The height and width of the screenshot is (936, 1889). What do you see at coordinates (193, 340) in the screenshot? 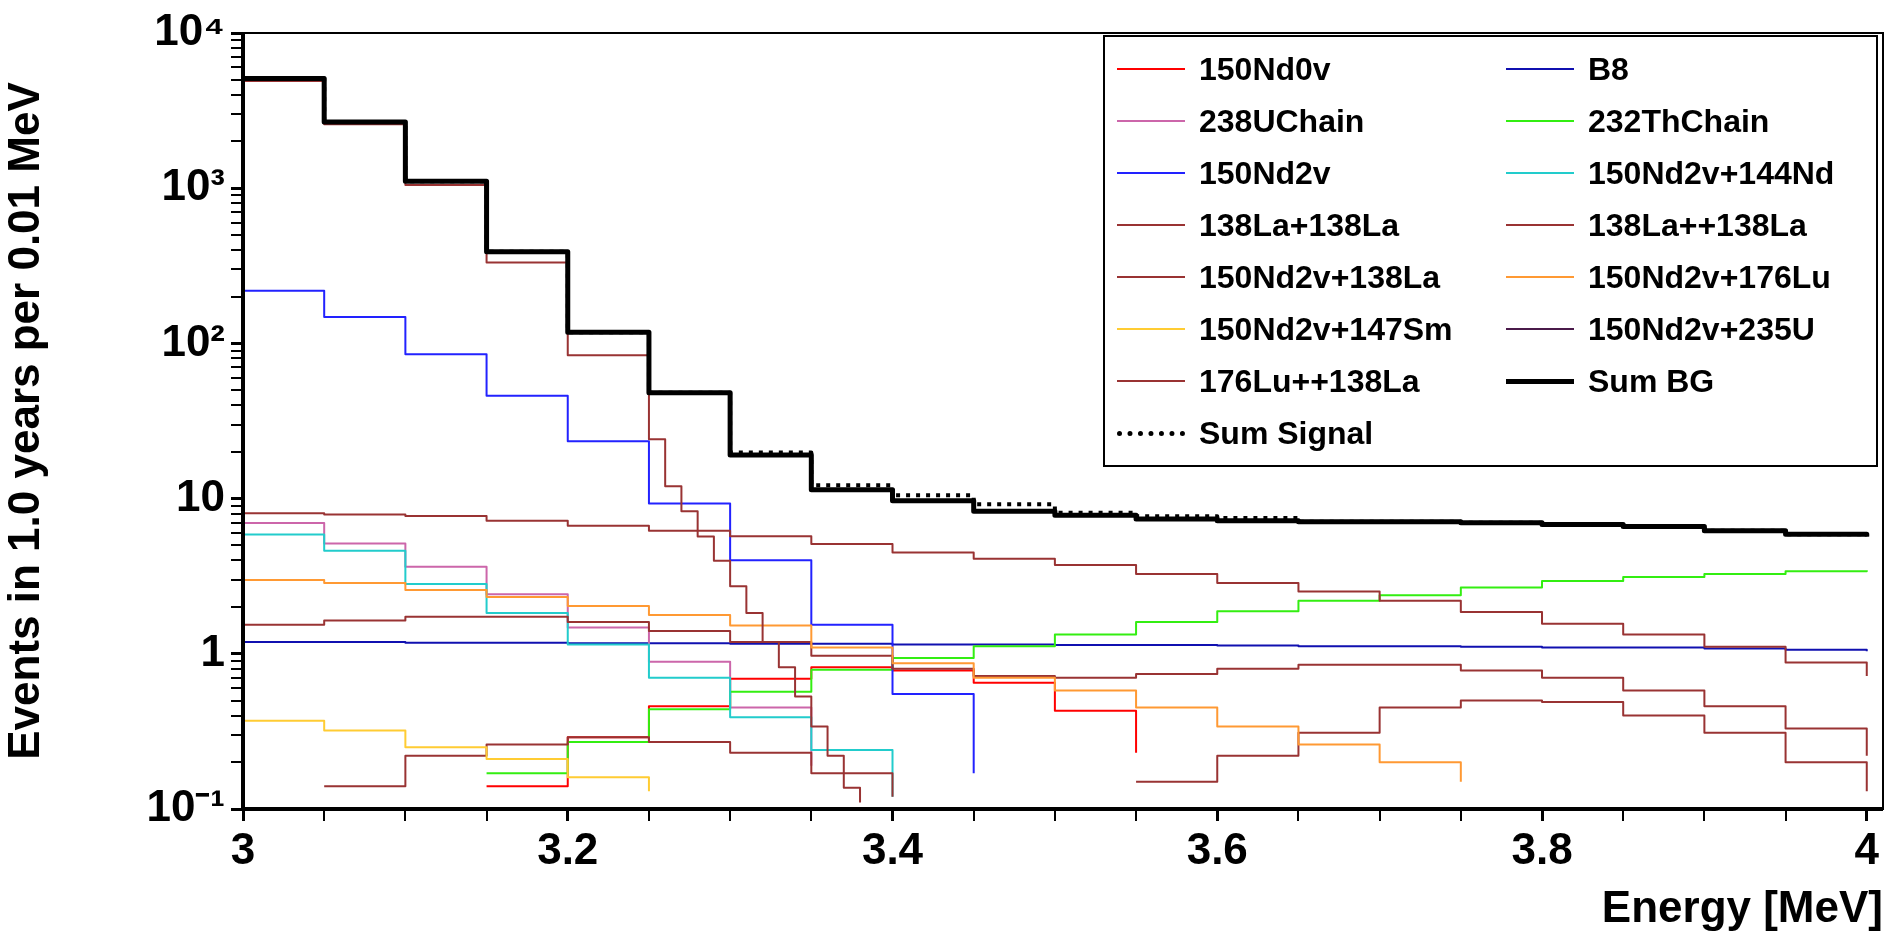
I see `y-tick-label: 10²` at bounding box center [193, 340].